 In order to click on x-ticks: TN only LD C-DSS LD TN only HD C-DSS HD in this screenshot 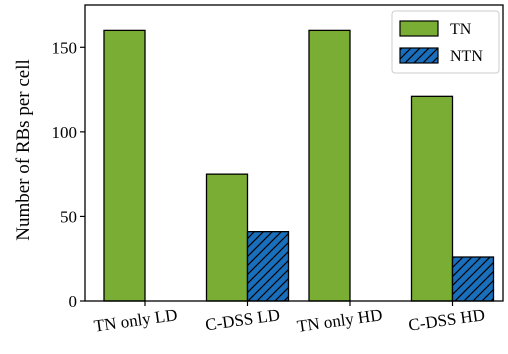, I will do `click(289, 318)`.